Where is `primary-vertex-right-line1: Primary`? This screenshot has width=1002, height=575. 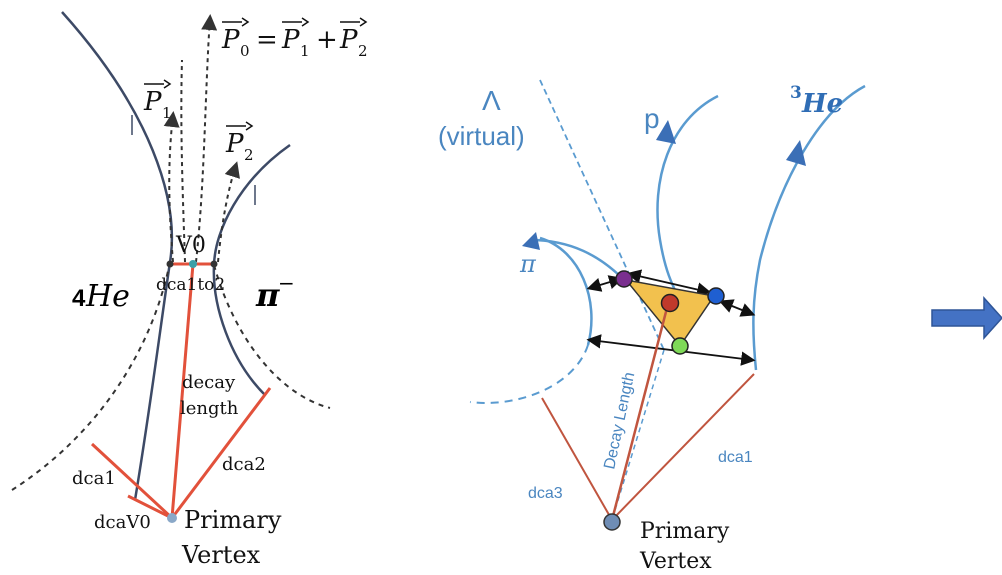 primary-vertex-right-line1: Primary is located at coordinates (685, 531).